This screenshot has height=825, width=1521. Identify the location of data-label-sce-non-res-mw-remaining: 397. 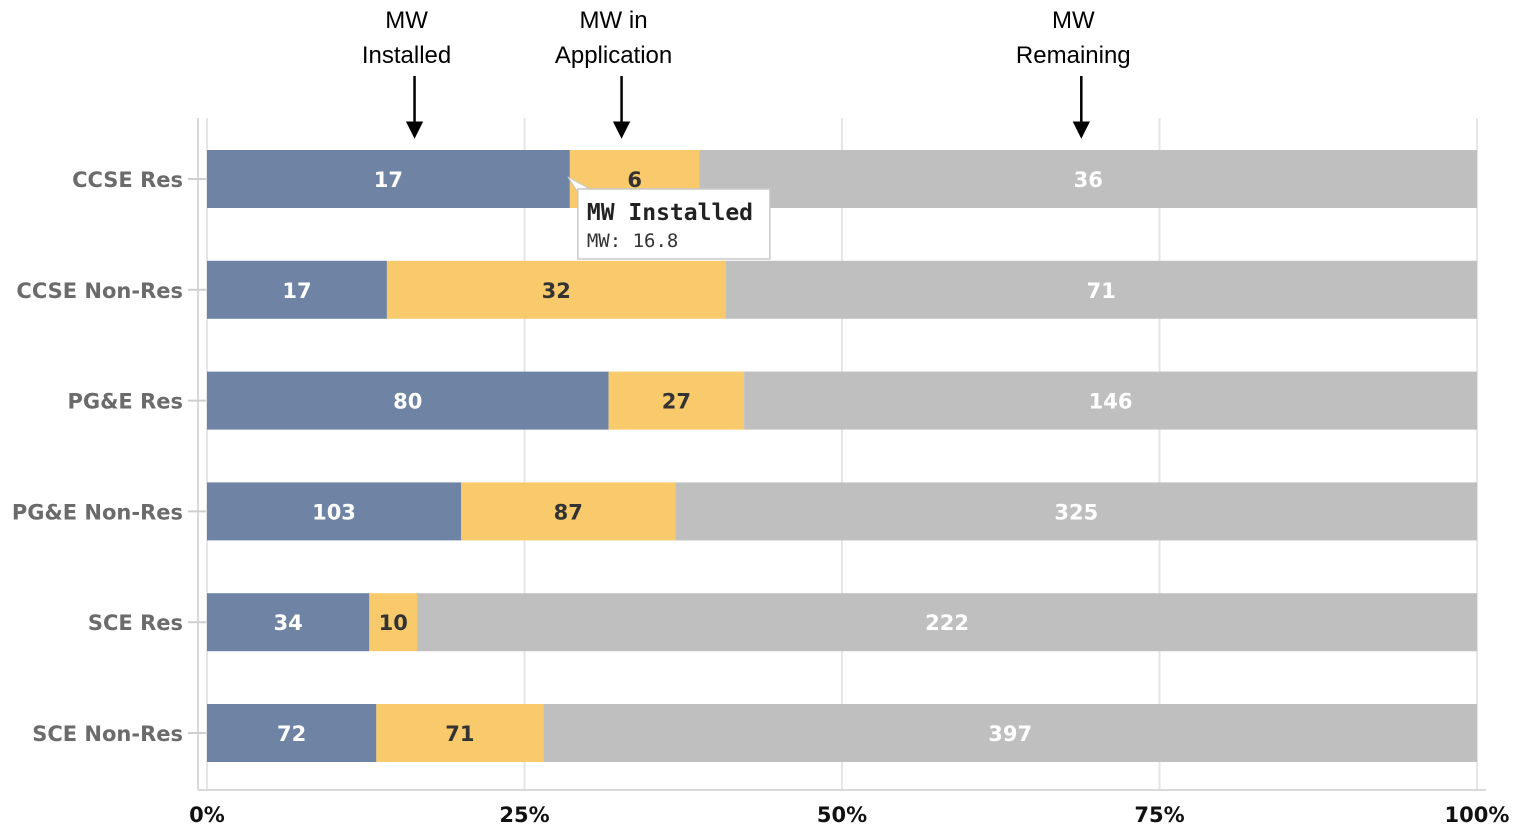
(1010, 734).